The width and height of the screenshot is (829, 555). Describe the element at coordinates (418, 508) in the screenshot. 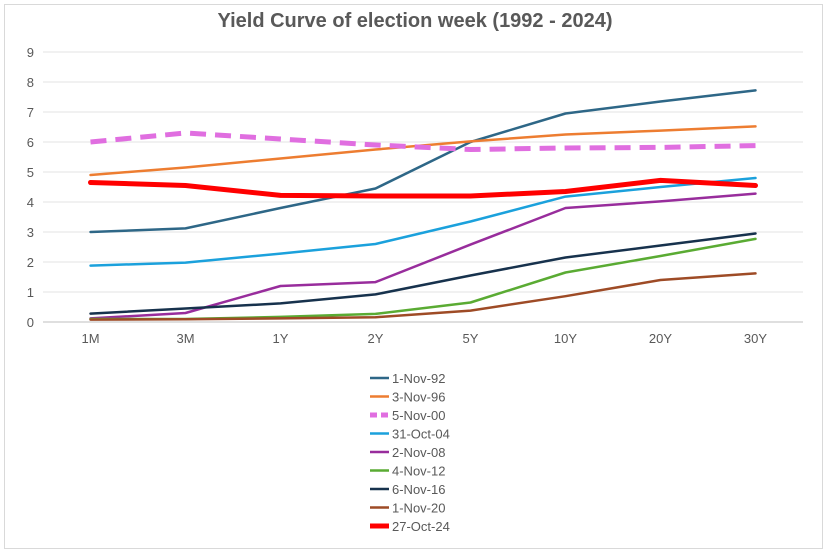

I see `legend-label: 1-Nov-20` at that location.